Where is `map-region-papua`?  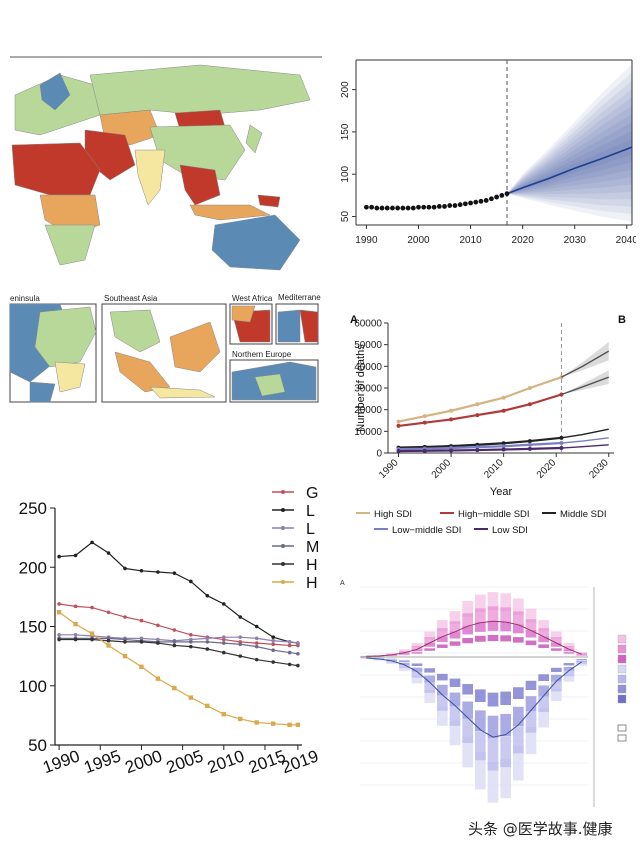 map-region-papua is located at coordinates (269, 201).